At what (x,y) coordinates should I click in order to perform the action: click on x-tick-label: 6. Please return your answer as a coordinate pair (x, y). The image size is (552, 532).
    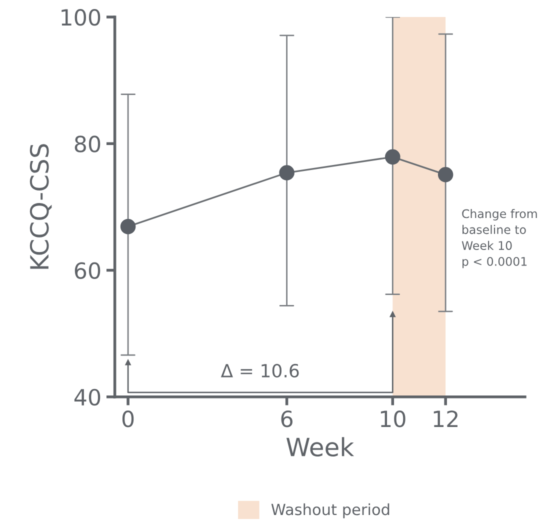
    Looking at the image, I should click on (286, 419).